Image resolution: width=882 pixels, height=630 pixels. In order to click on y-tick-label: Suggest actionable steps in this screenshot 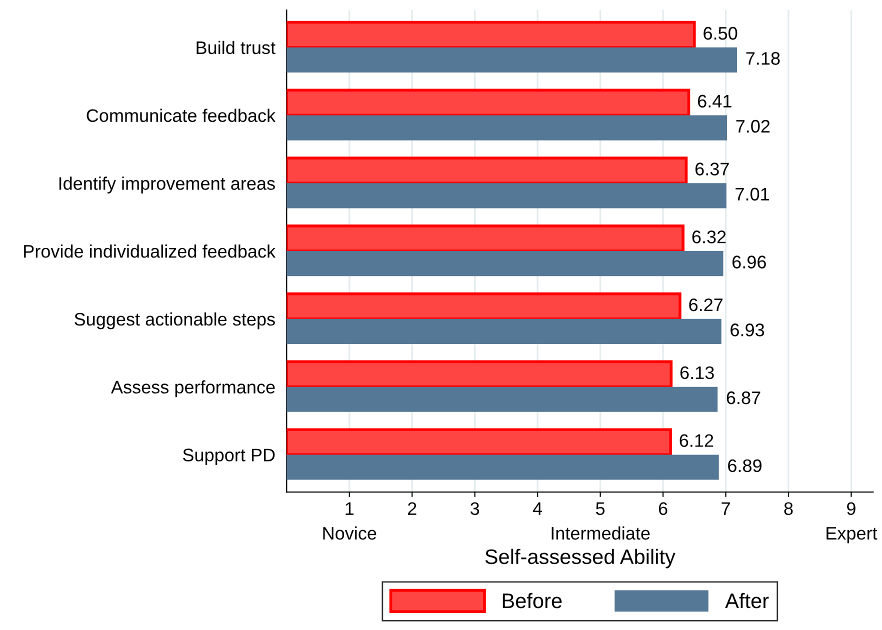, I will do `click(174, 321)`.